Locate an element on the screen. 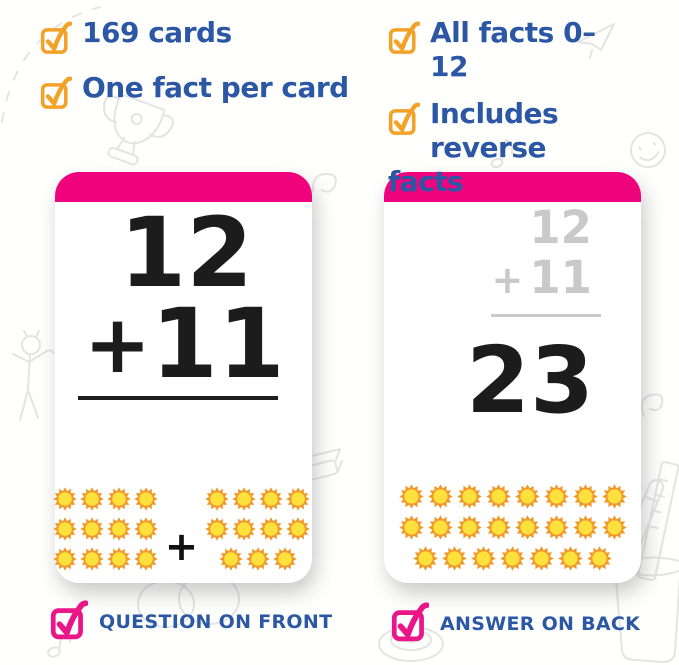  sun-count-illustration-front: + is located at coordinates (181, 529).